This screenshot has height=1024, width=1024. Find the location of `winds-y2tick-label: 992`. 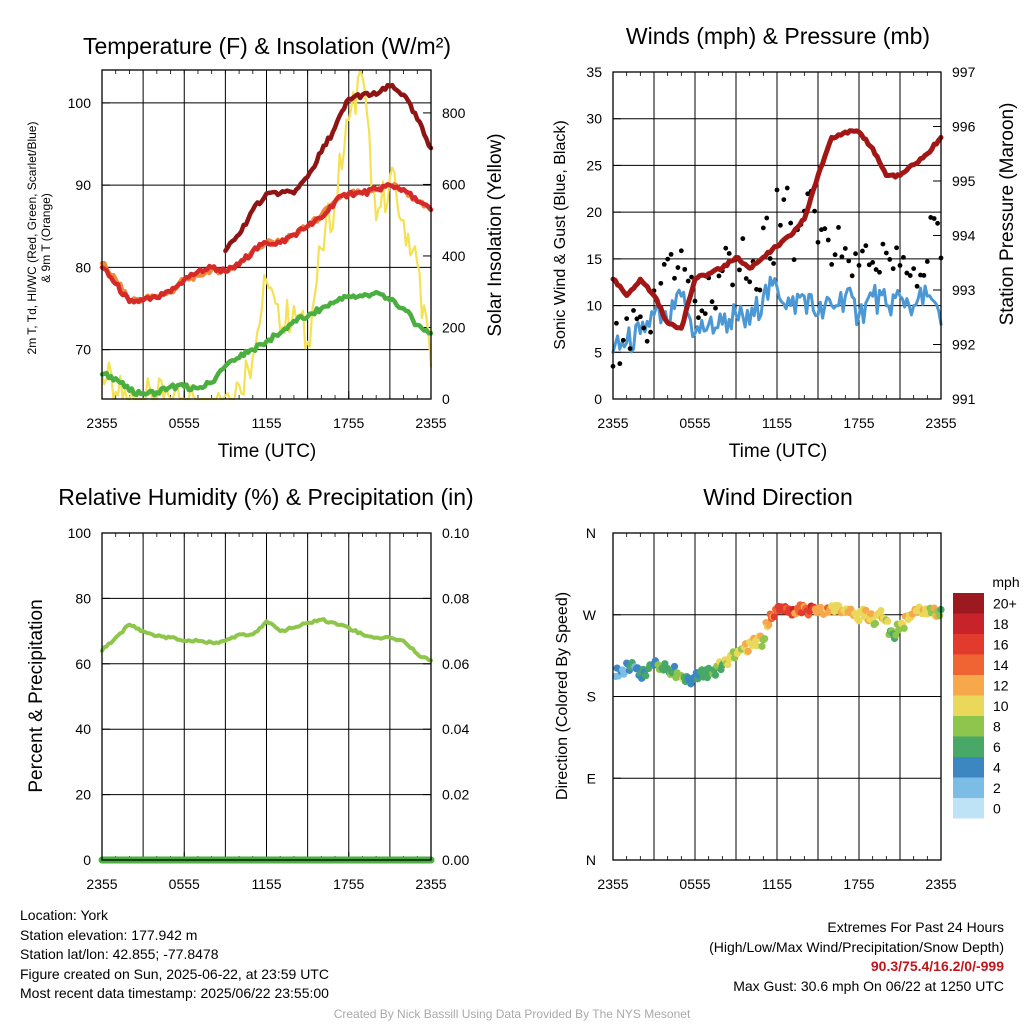

winds-y2tick-label: 992 is located at coordinates (964, 345).